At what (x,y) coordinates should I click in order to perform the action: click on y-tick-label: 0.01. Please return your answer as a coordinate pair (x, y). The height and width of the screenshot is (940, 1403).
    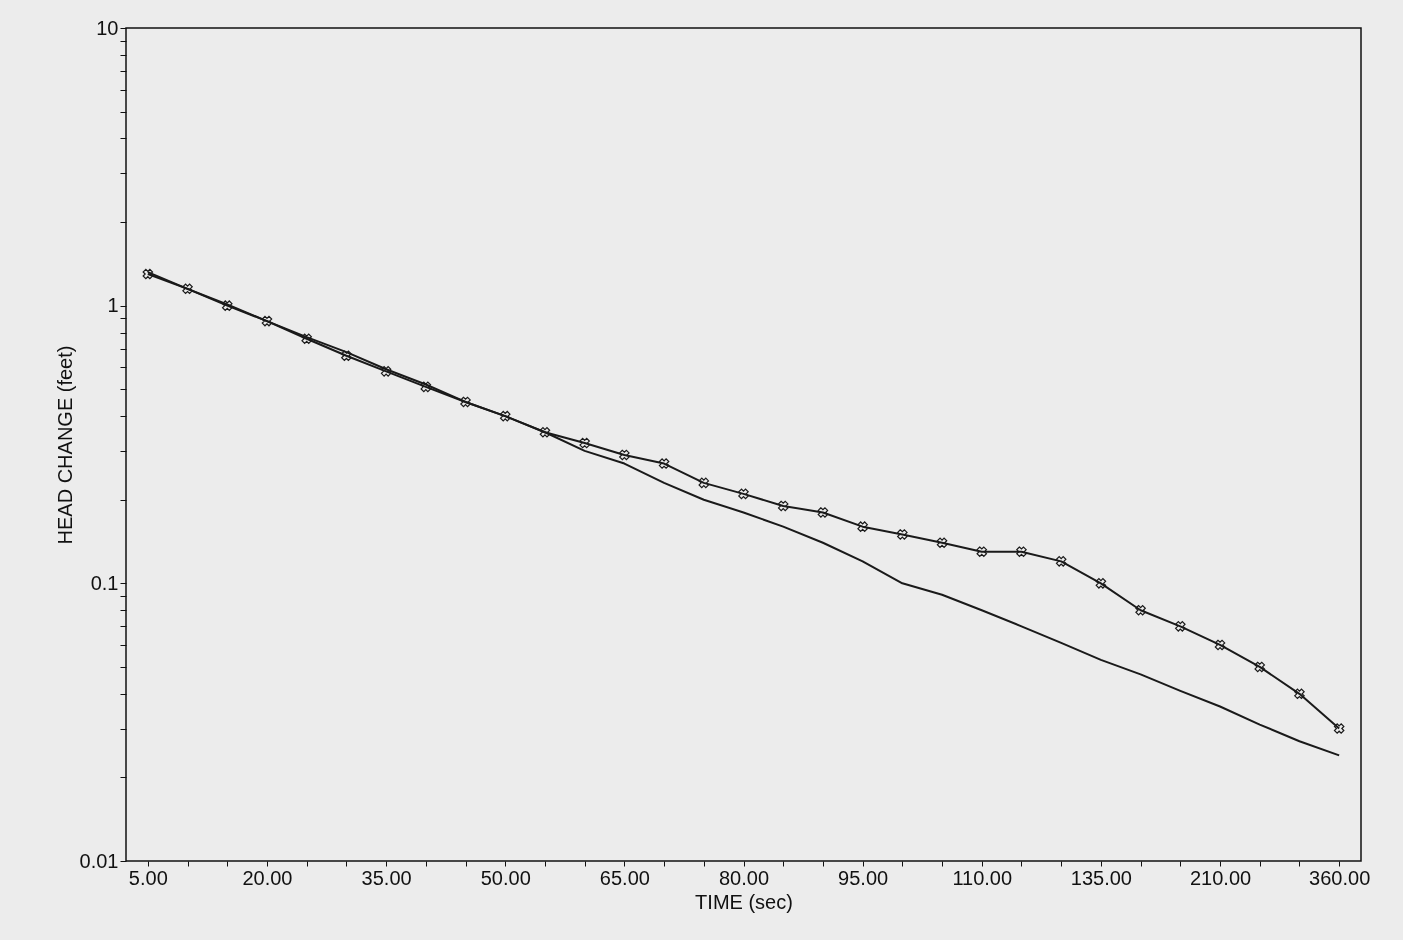
    Looking at the image, I should click on (99, 860).